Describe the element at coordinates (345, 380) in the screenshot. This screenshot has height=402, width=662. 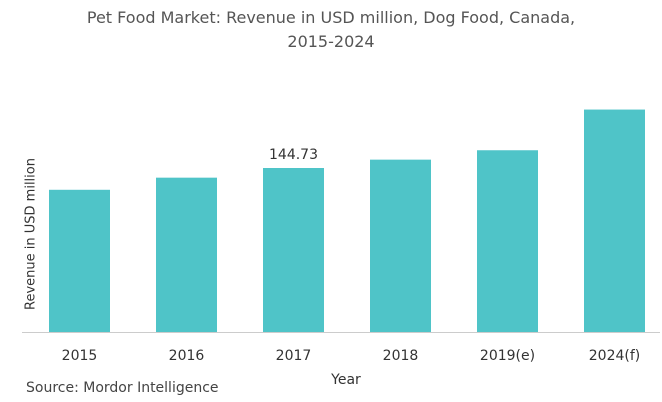
I see `x-axis-label: Year` at that location.